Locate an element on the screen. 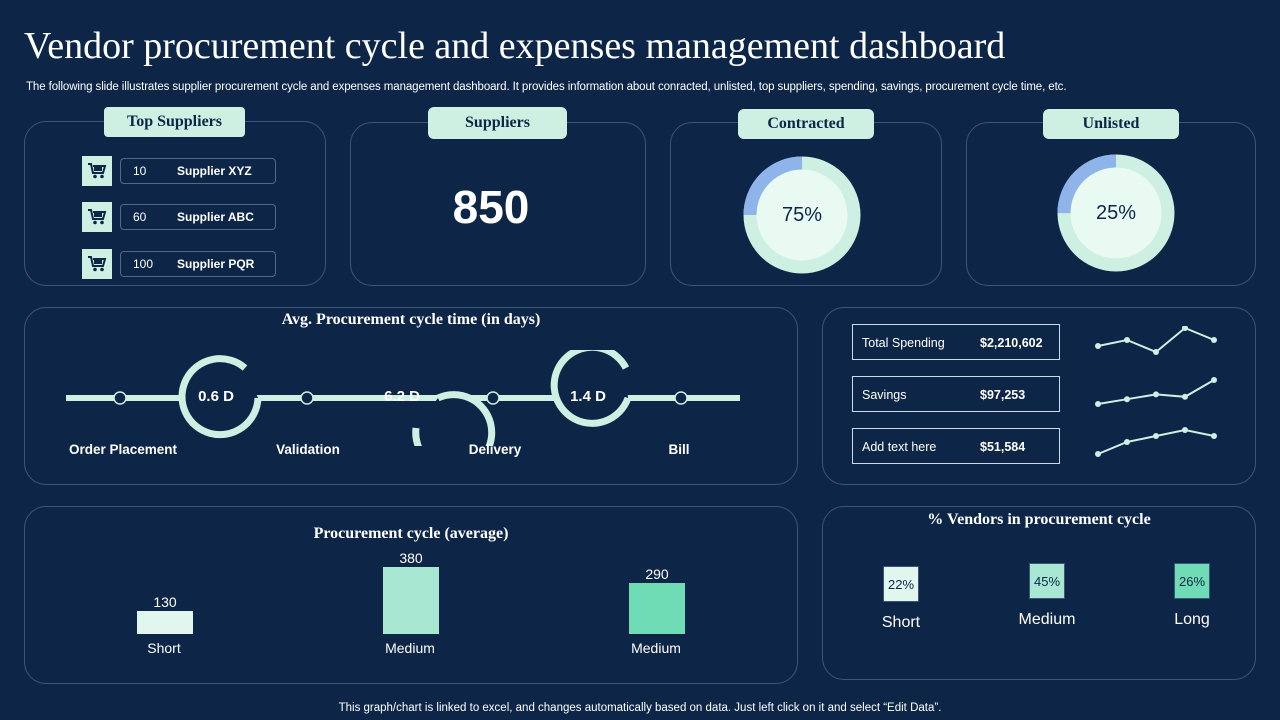 Image resolution: width=1280 pixels, height=720 pixels. top-suppliers-tag: Top Suppliers is located at coordinates (174, 122).